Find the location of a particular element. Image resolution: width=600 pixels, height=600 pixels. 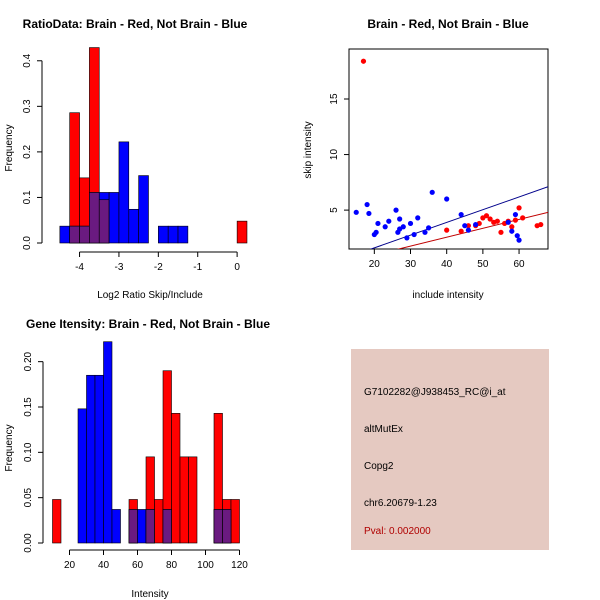

scatter-frame is located at coordinates (448, 149).